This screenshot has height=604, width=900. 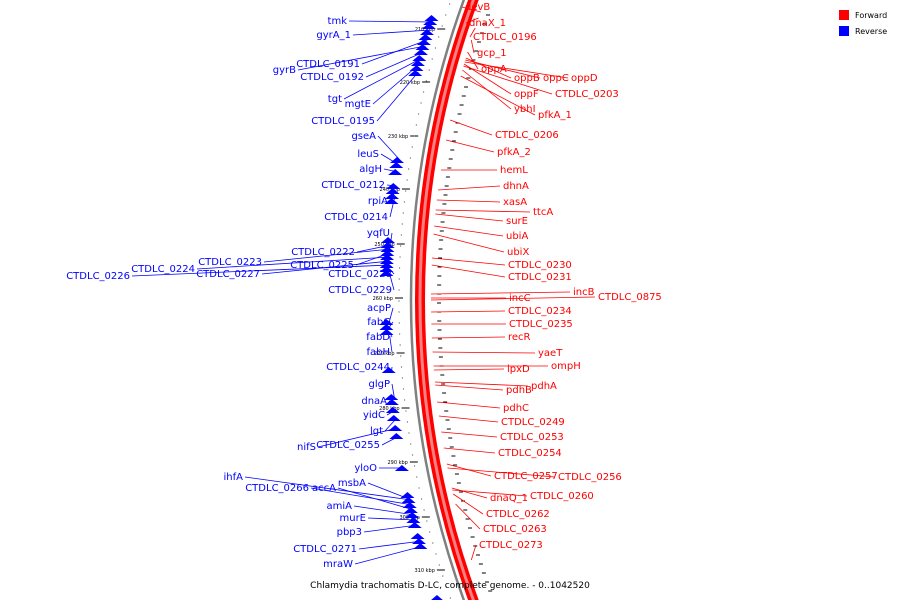 What do you see at coordinates (540, 265) in the screenshot?
I see `forward-gene-label-ctdlc-0230: CTDLC_0230` at bounding box center [540, 265].